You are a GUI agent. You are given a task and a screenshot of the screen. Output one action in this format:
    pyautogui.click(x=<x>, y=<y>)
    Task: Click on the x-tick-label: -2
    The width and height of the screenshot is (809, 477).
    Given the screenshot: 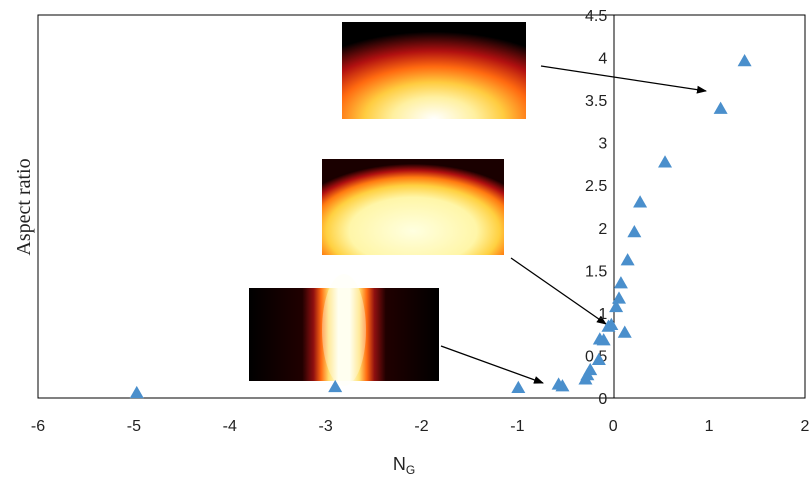 What is the action you would take?
    pyautogui.click(x=421, y=426)
    